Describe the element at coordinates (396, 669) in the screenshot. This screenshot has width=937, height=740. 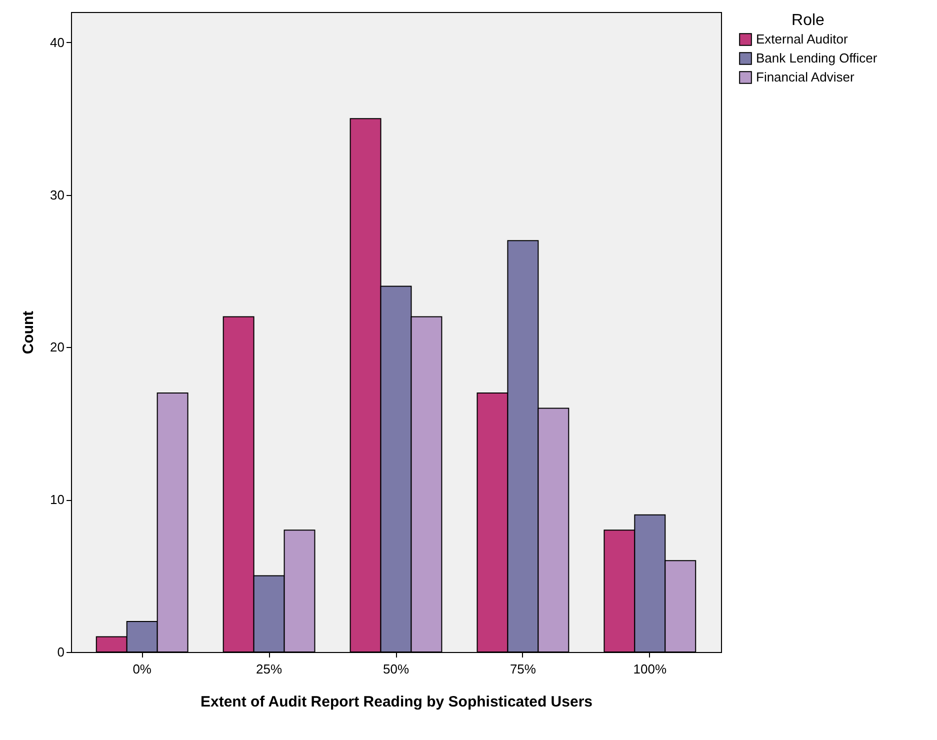
I see `x-tick-label: 50%` at that location.